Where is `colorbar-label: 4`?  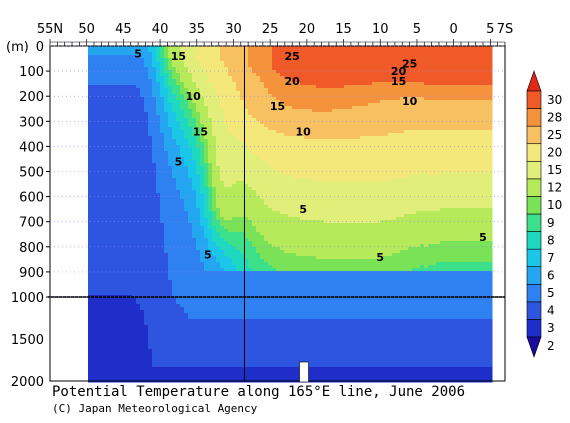 colorbar-label: 4 is located at coordinates (551, 311).